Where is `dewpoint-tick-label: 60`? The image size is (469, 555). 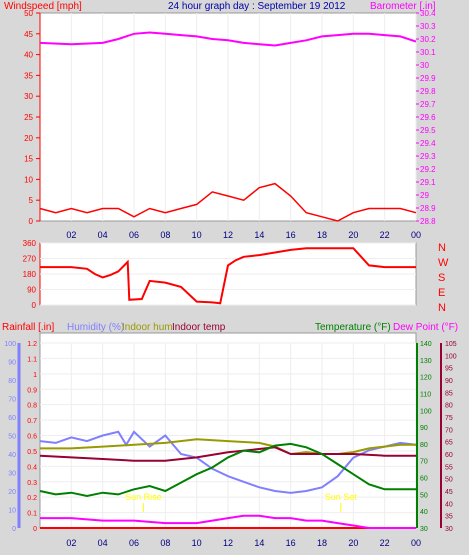 dewpoint-tick-label: 60 is located at coordinates (449, 455).